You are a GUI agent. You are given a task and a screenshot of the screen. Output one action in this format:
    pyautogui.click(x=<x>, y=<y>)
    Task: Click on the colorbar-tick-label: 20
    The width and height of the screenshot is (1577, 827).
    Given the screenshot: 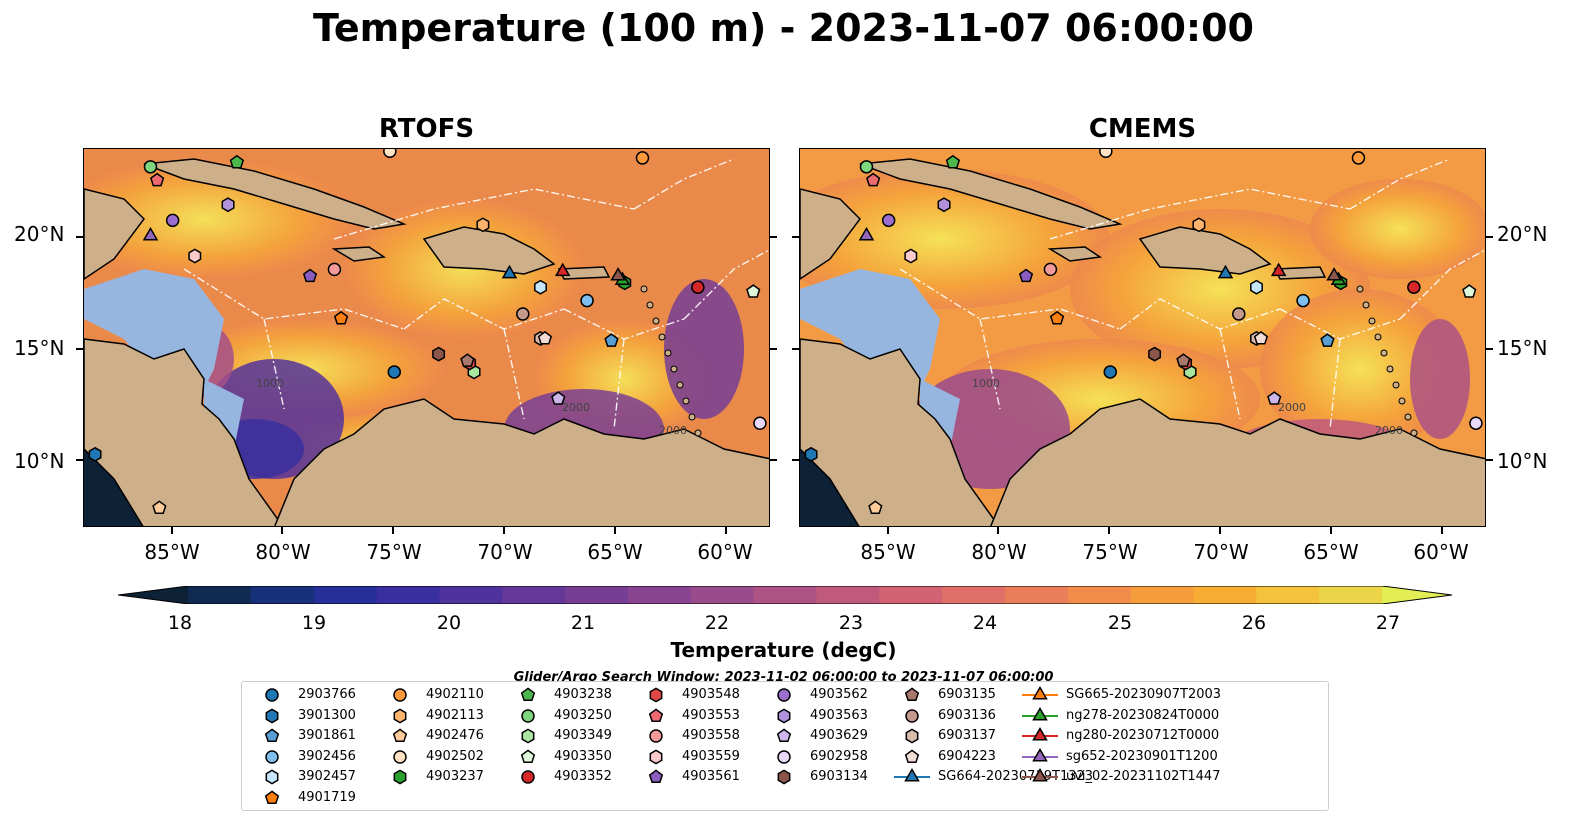 What is the action you would take?
    pyautogui.click(x=449, y=623)
    